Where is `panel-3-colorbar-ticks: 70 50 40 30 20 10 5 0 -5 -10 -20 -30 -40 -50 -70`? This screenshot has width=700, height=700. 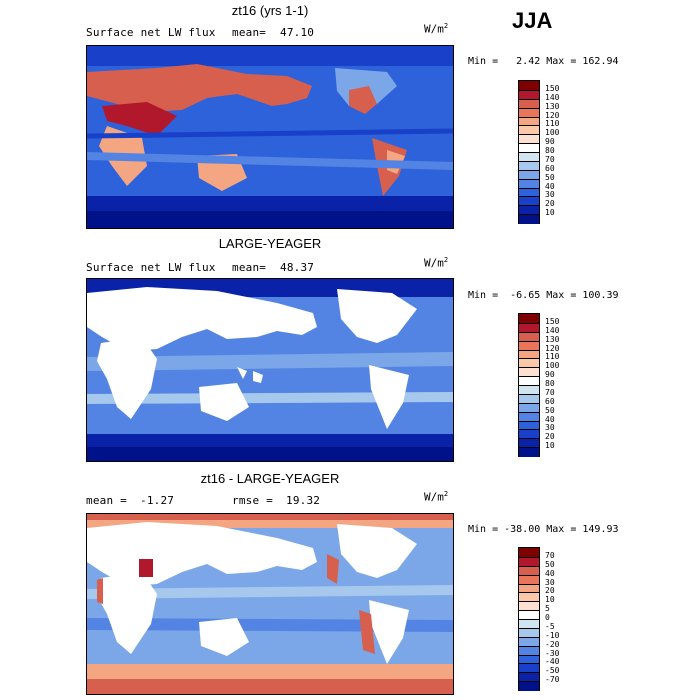 panel-3-colorbar-ticks: 70 50 40 30 20 10 5 0 -5 -10 -20 -30 -40 -50 -70 is located at coordinates (565, 619).